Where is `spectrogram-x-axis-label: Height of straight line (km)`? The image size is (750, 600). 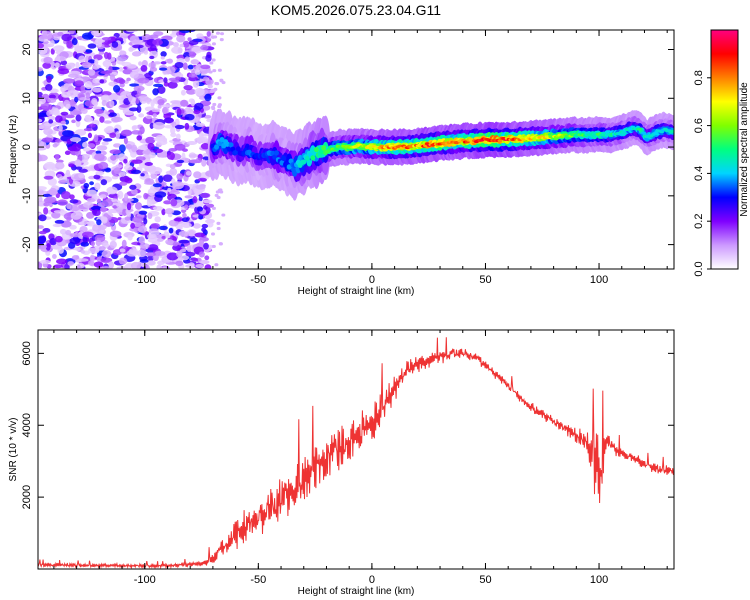
spectrogram-x-axis-label: Height of straight line (km) is located at coordinates (356, 291).